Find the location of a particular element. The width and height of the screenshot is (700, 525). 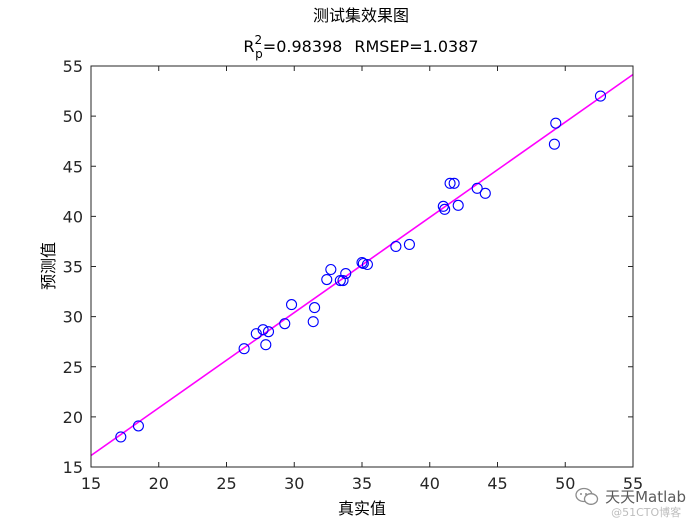

x-tick-label: 20 is located at coordinates (159, 483).